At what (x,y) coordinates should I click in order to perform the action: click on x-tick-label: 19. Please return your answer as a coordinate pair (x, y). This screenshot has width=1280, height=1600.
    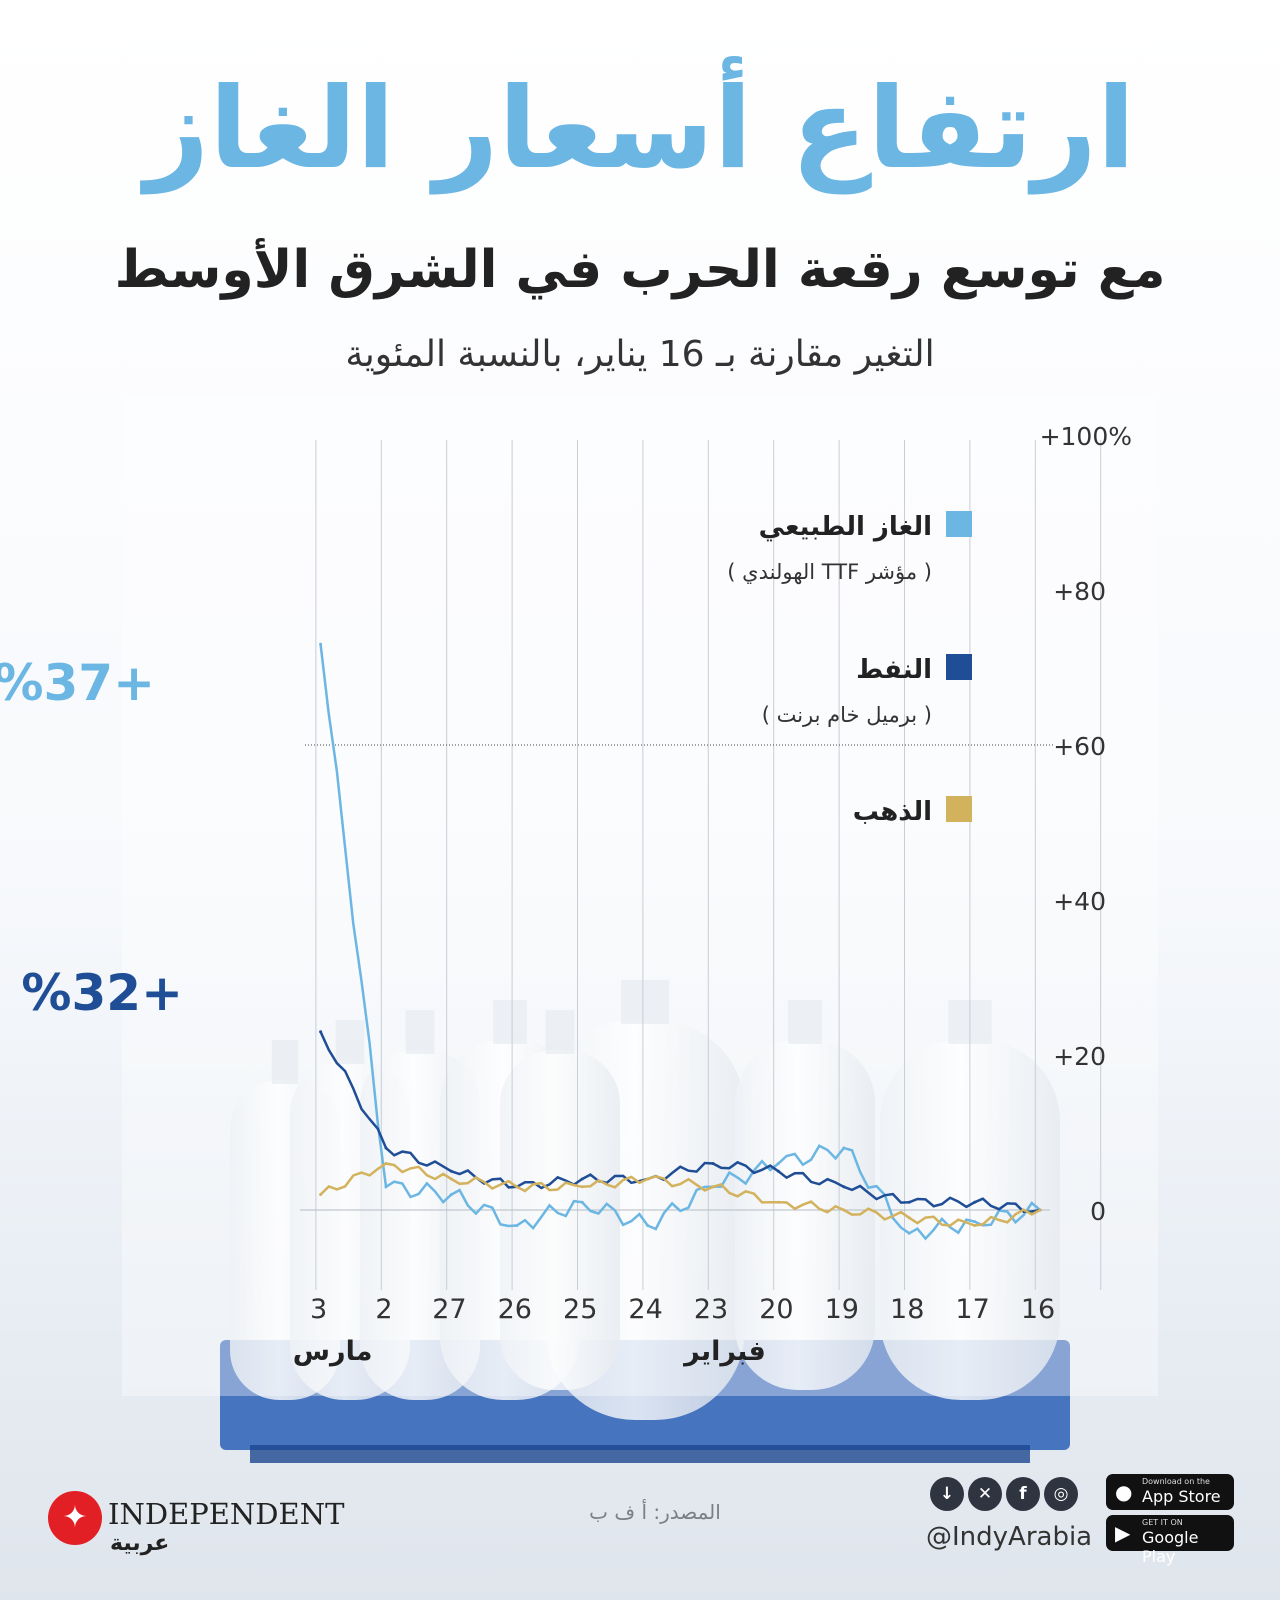
    Looking at the image, I should click on (842, 1309).